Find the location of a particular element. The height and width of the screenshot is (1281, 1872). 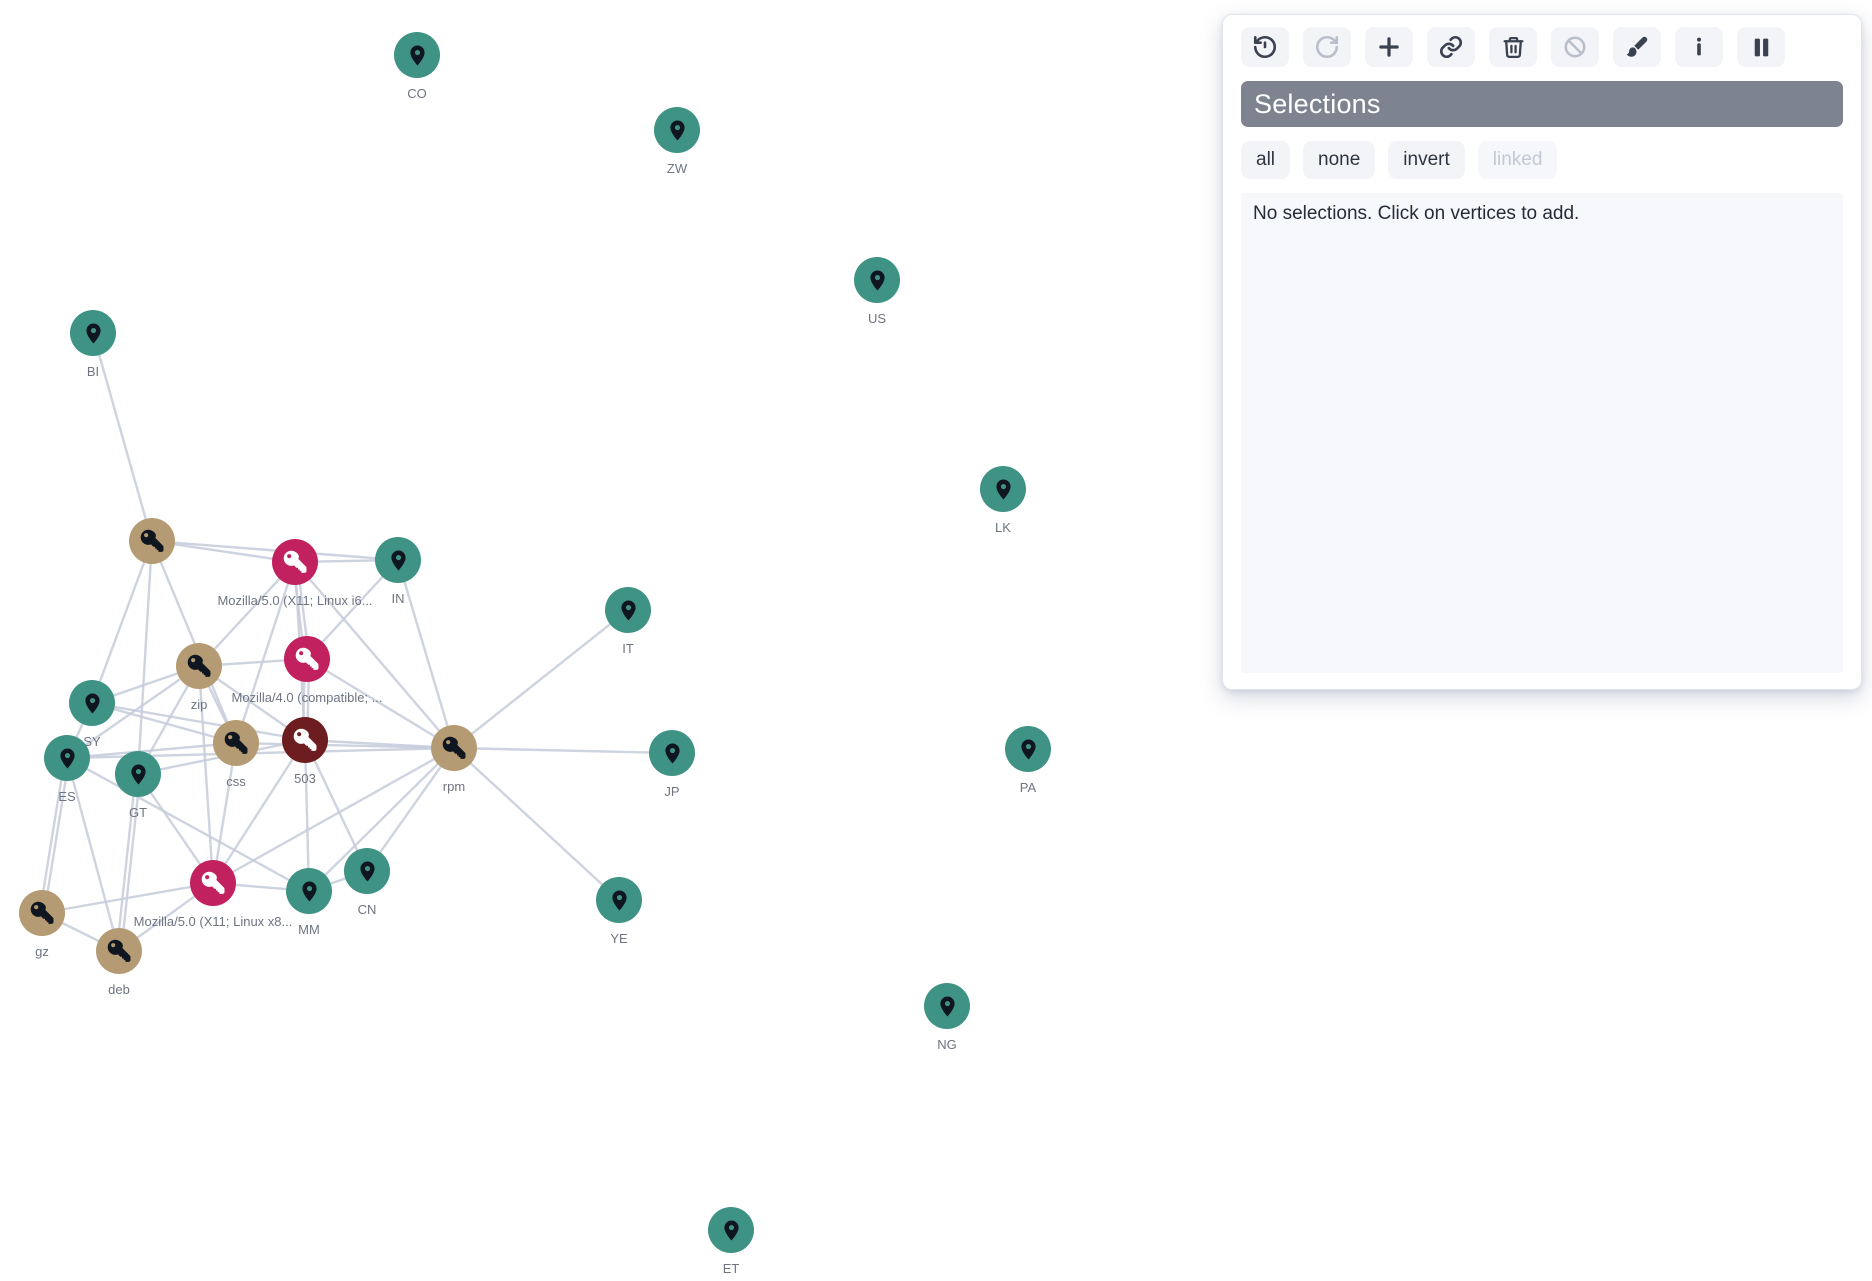

edge-es-css is located at coordinates (151, 750).